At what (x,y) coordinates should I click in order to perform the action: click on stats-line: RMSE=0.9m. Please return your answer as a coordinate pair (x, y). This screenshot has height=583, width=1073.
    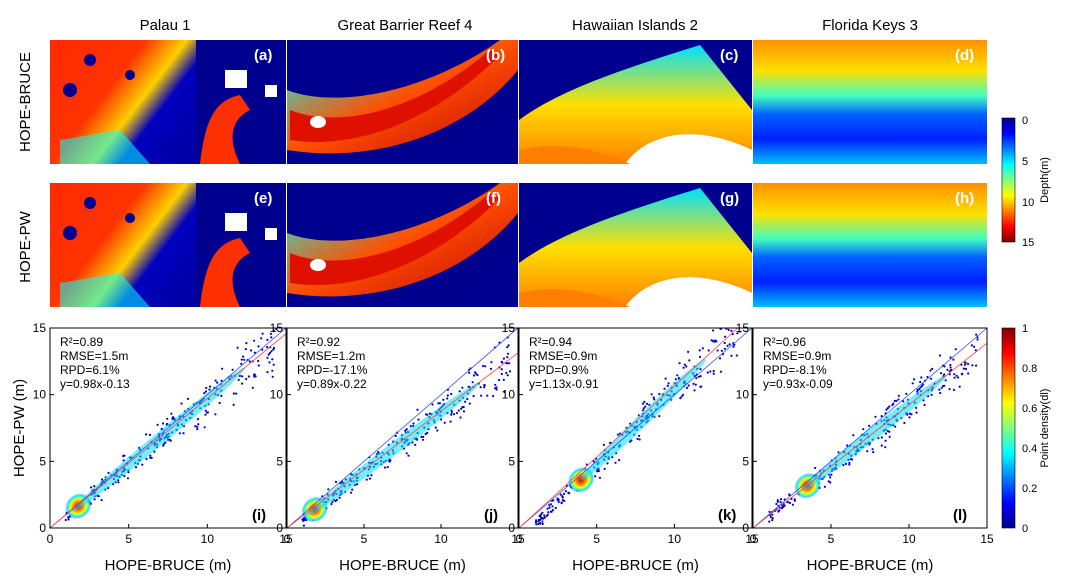
    Looking at the image, I should click on (563, 356).